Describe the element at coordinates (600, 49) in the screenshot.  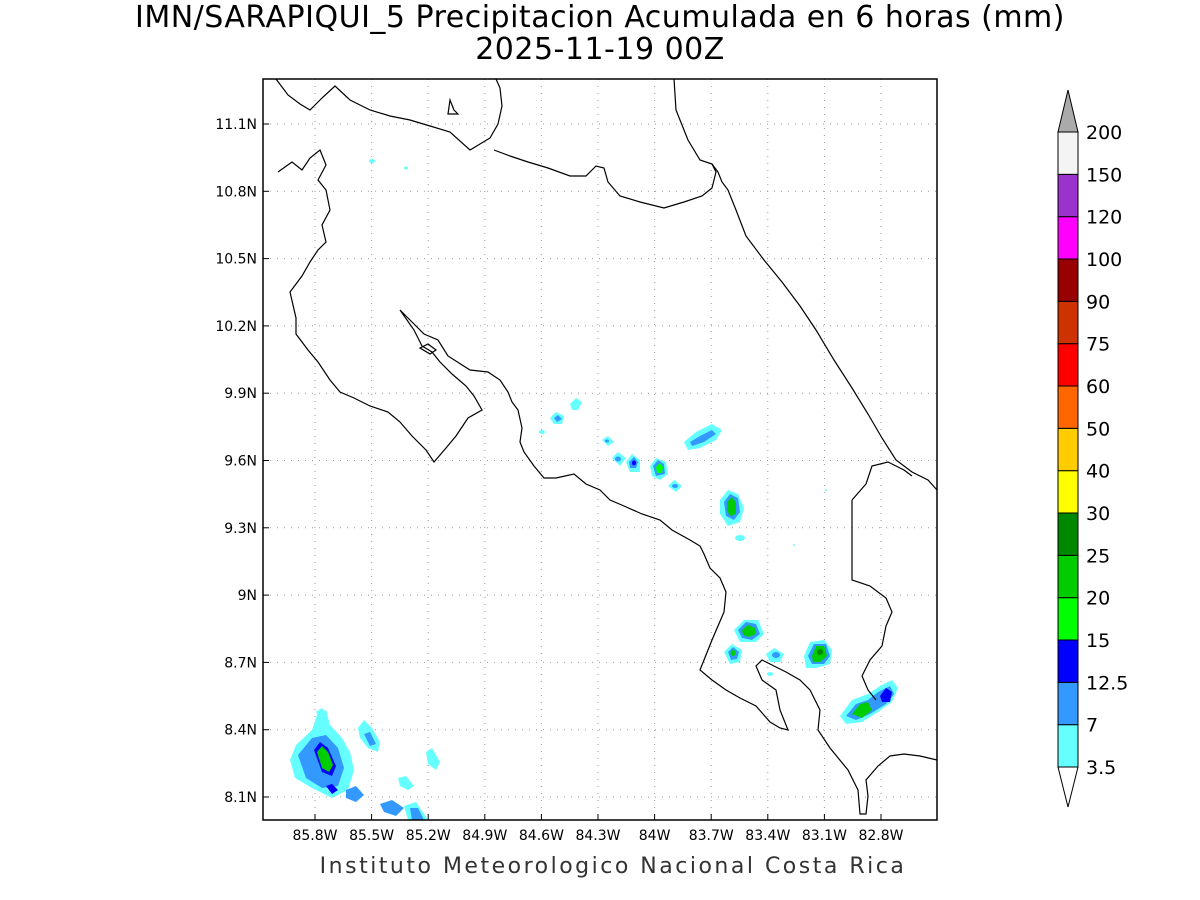
I see `map-datetime: 2025-11-19 00Z` at that location.